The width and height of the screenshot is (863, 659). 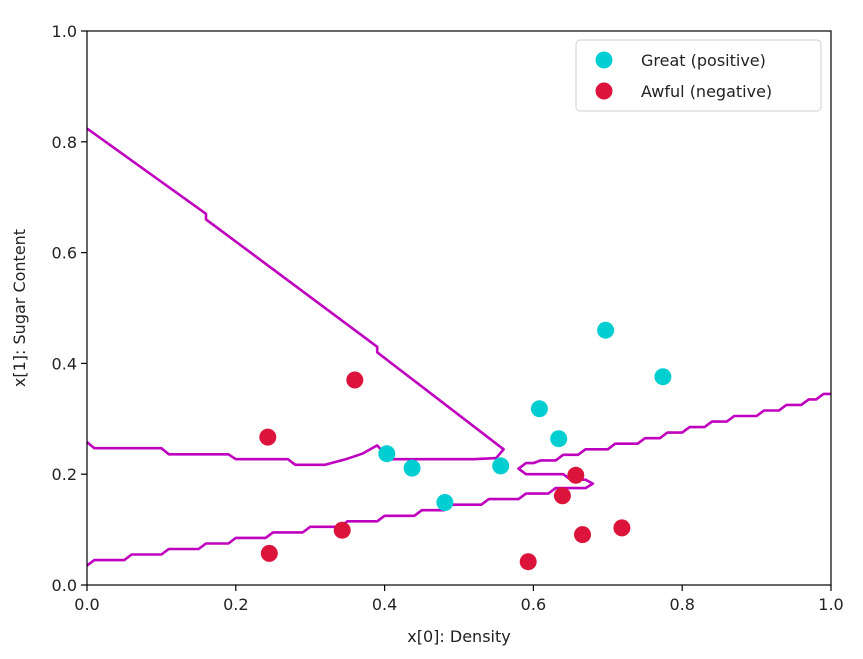 I want to click on legend-label-negative: Awful (negative), so click(x=706, y=91).